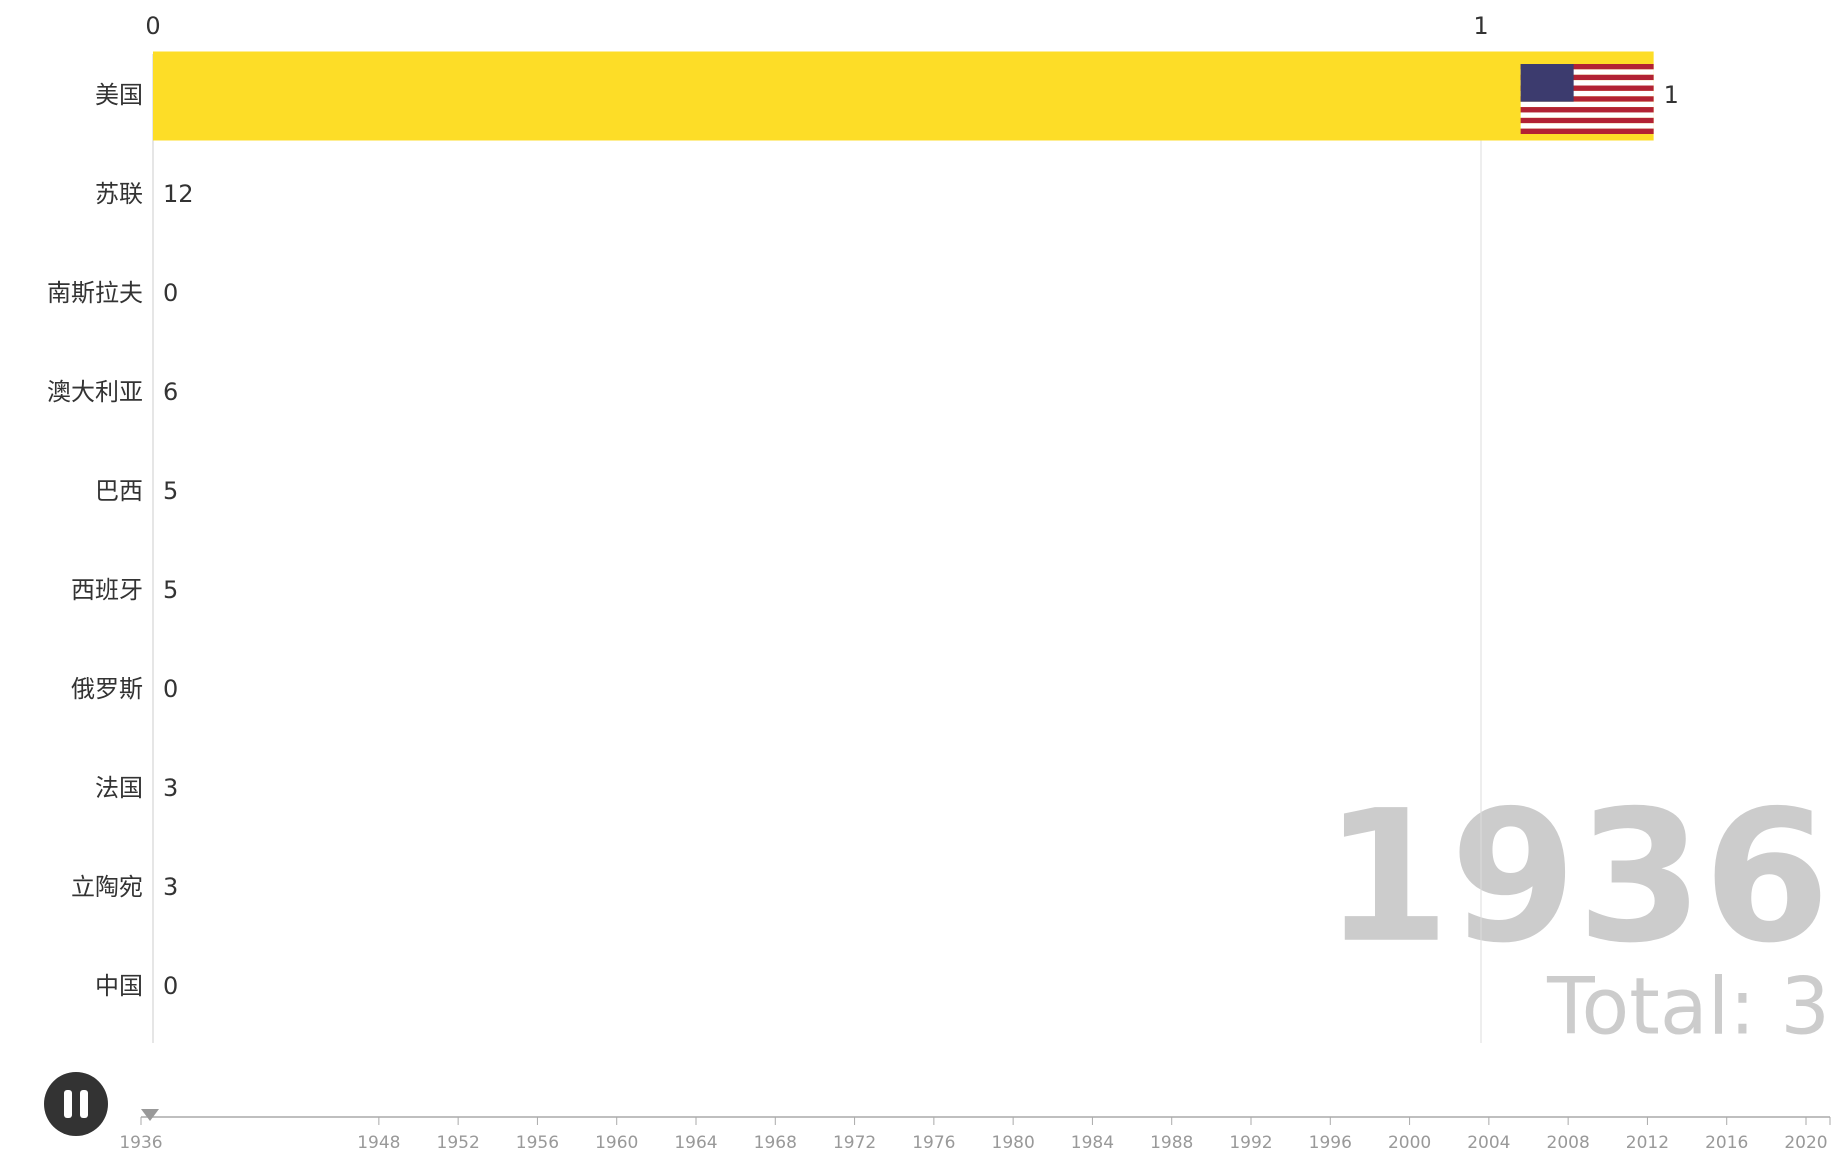 Image resolution: width=1848 pixels, height=1162 pixels. Describe the element at coordinates (150, 1115) in the screenshot. I see `timeline-handle` at that location.